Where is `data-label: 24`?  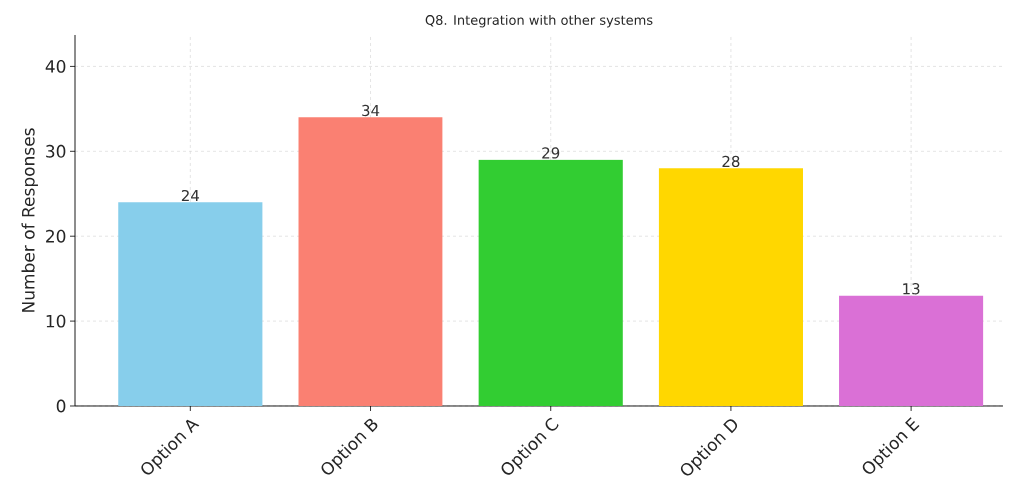 data-label: 24 is located at coordinates (190, 195).